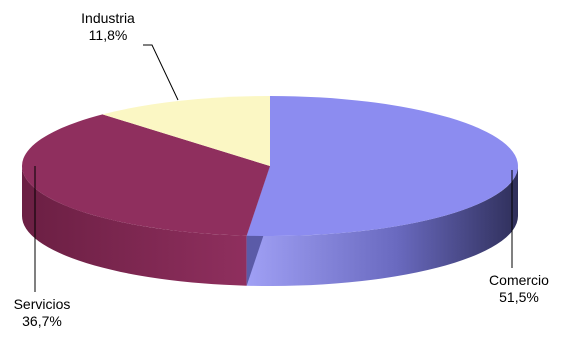  Describe the element at coordinates (519, 288) in the screenshot. I see `label-comercio: Comercio 51,5%` at that location.